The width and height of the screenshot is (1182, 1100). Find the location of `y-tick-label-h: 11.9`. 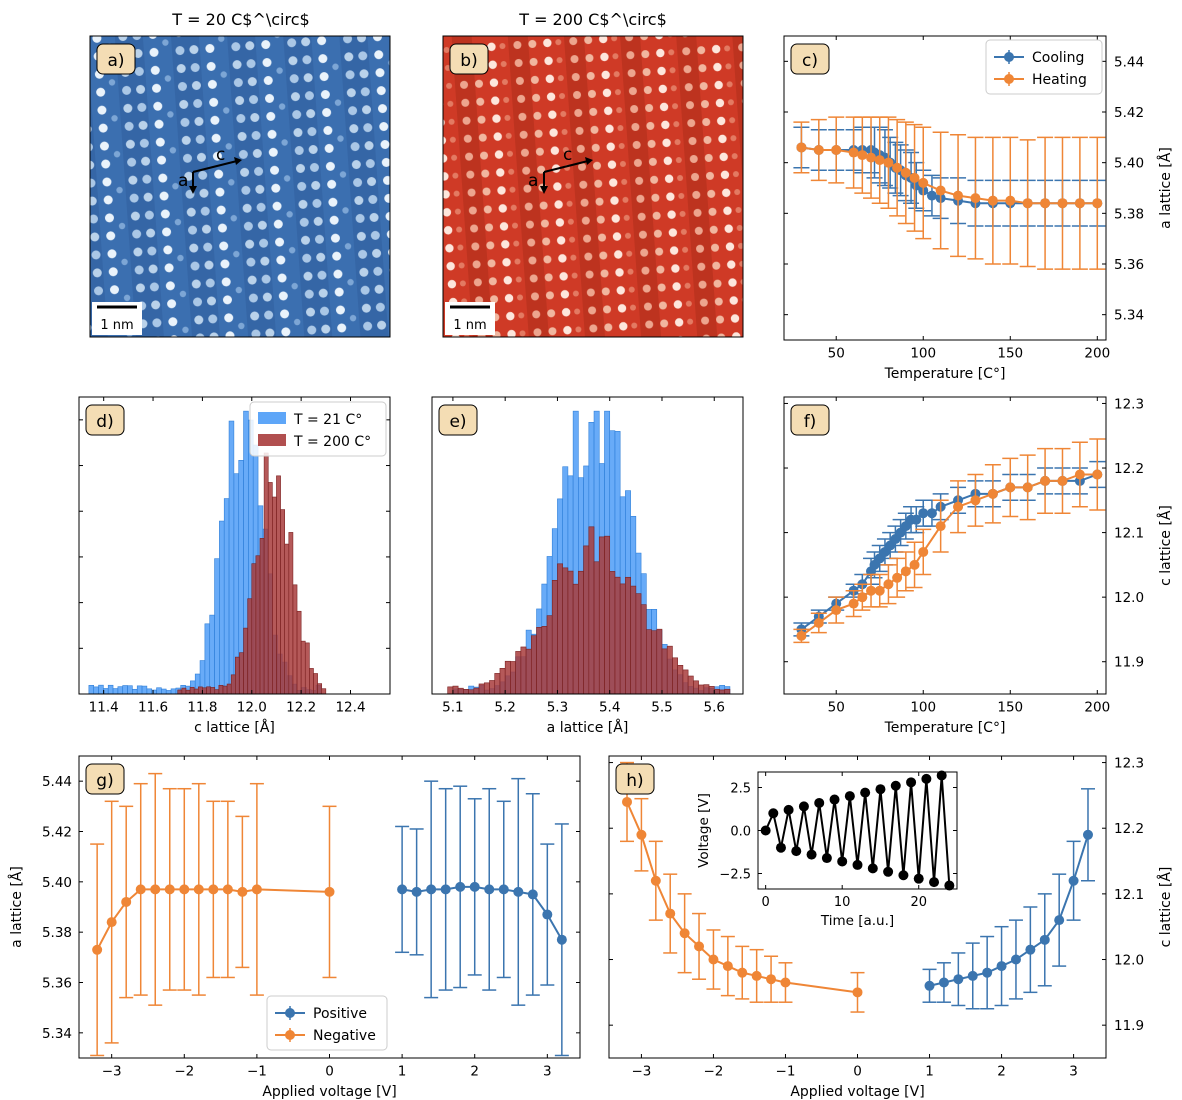

y-tick-label-h: 11.9 is located at coordinates (1129, 1026).